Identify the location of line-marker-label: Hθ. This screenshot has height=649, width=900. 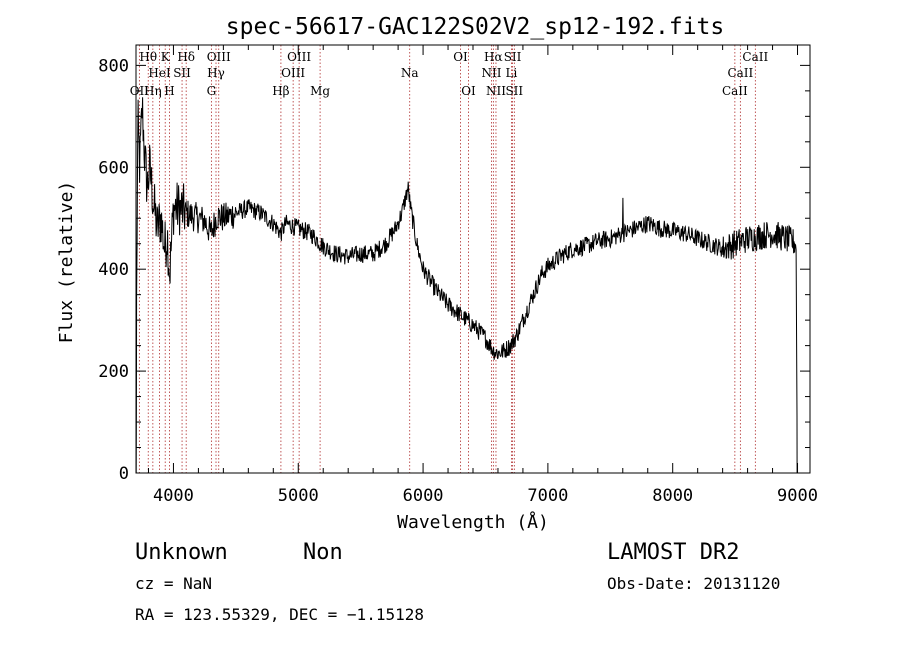
(148, 57).